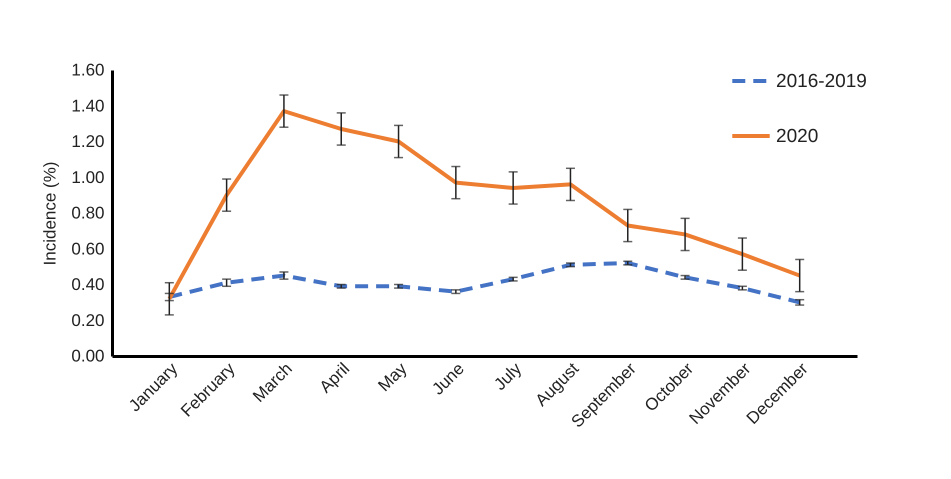 This screenshot has width=951, height=479. Describe the element at coordinates (797, 136) in the screenshot. I see `legend-label: 2020` at that location.